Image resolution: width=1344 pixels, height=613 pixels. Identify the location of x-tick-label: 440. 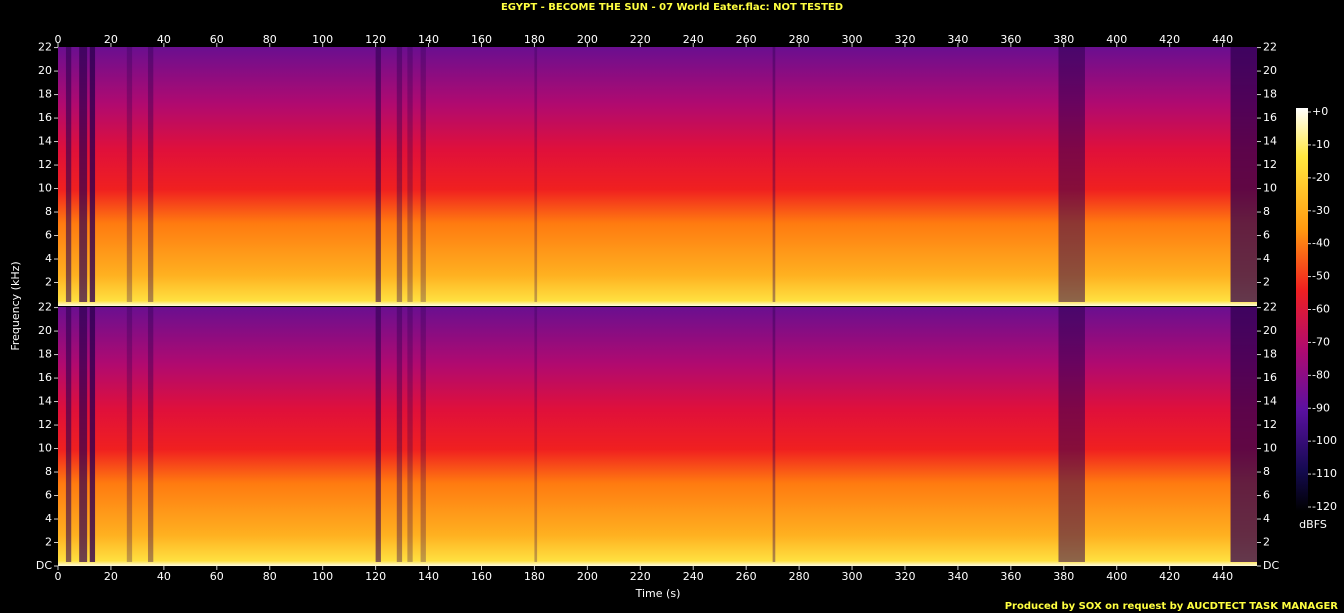
(1222, 576).